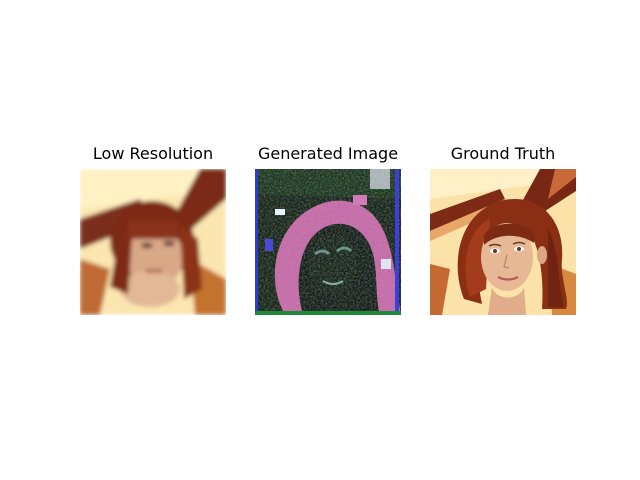  Describe the element at coordinates (503, 242) in the screenshot. I see `ground-truth-image` at that location.